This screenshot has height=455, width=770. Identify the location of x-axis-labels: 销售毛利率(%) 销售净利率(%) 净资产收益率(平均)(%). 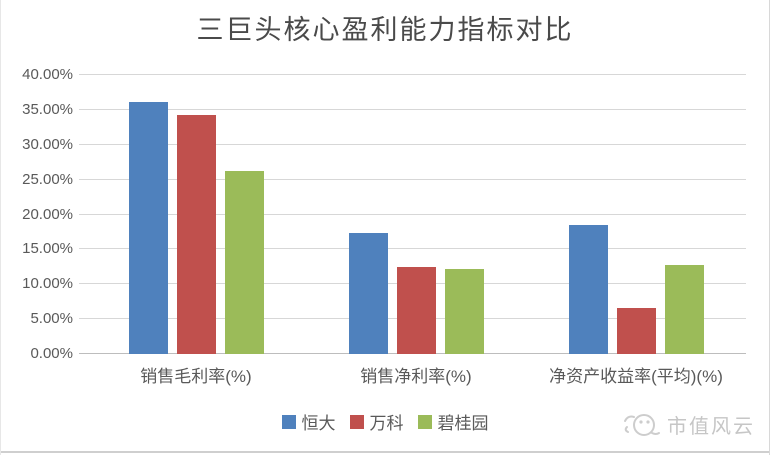
(416, 374).